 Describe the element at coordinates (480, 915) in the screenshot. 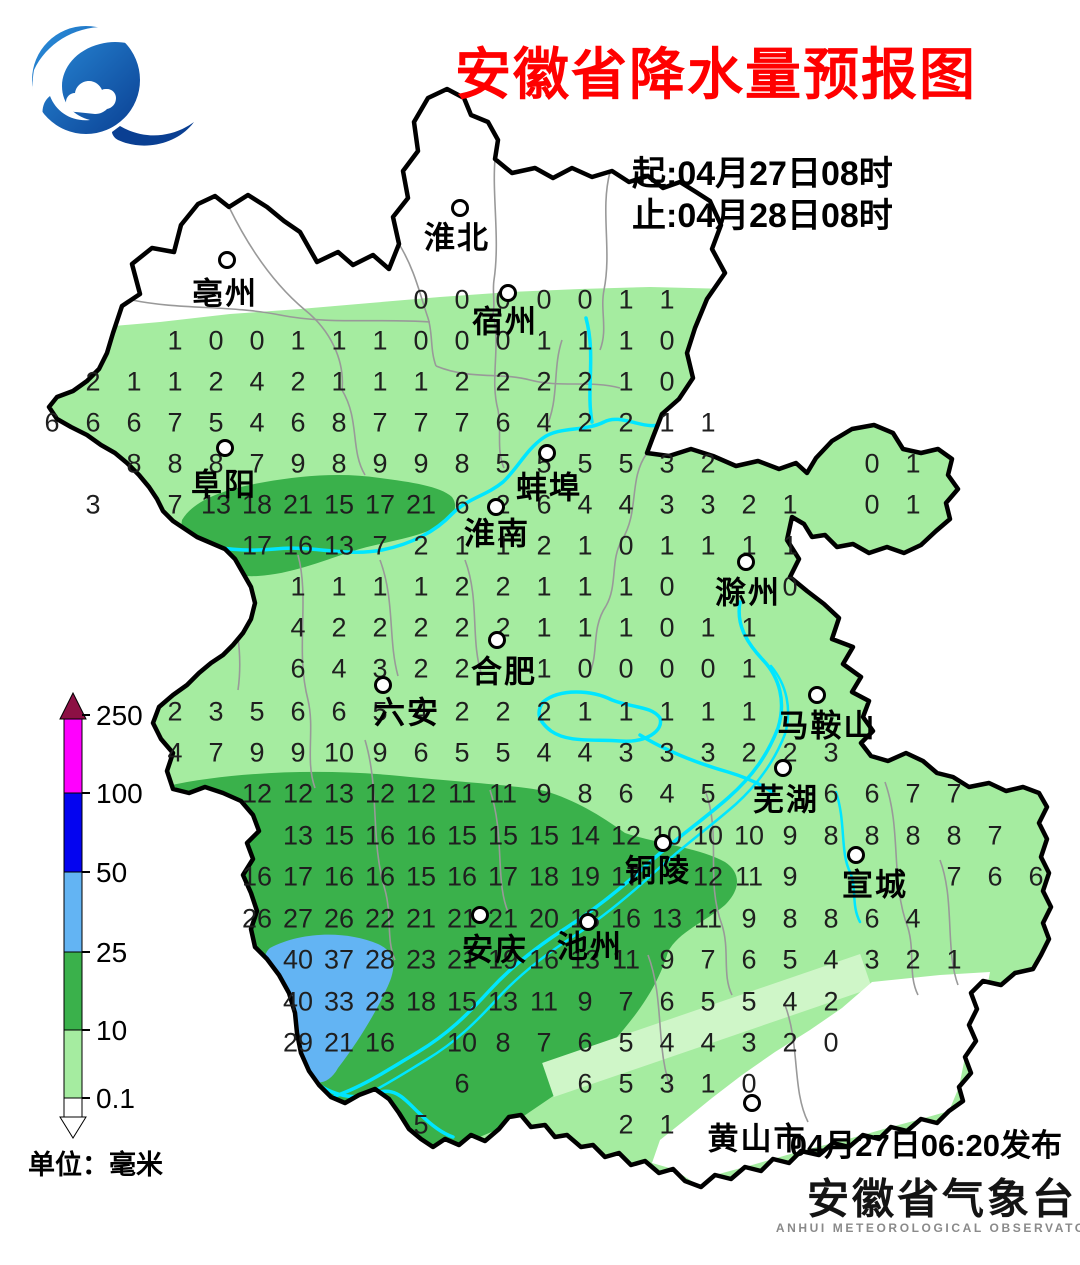

I see `city-dot-安庆` at that location.